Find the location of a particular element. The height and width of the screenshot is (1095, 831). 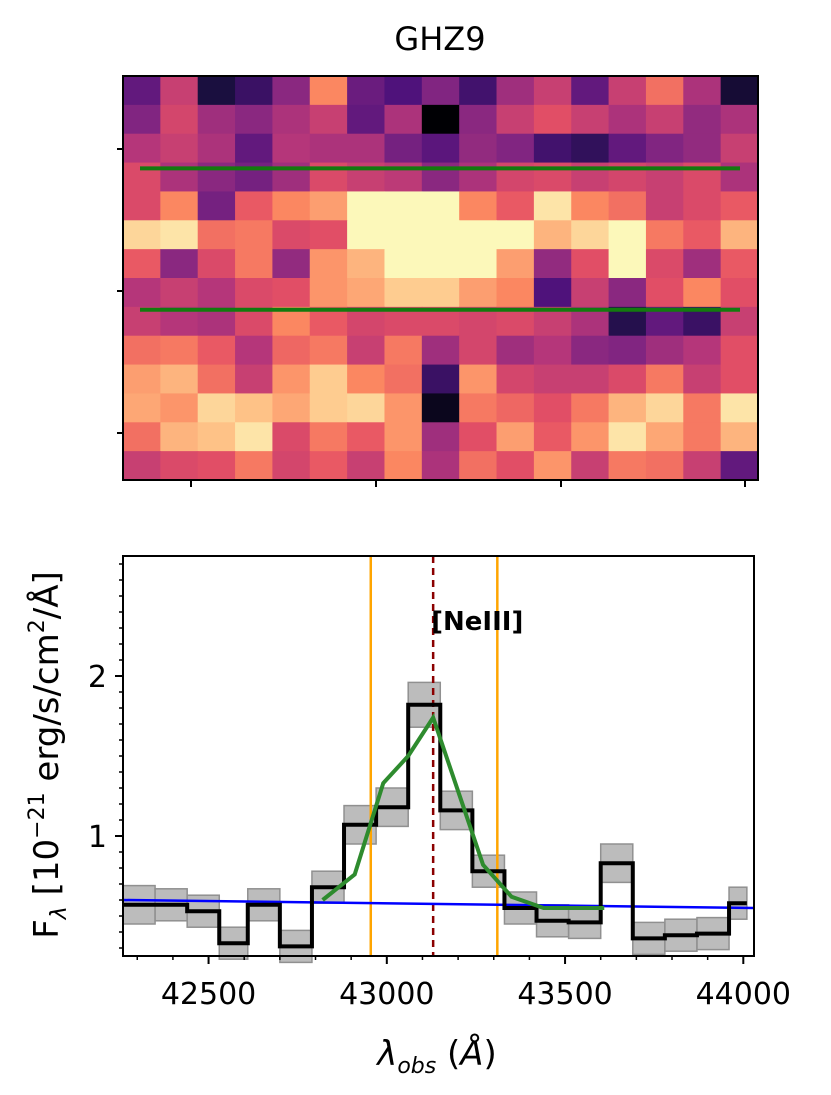

x-tick-label: 44000 is located at coordinates (743, 994).